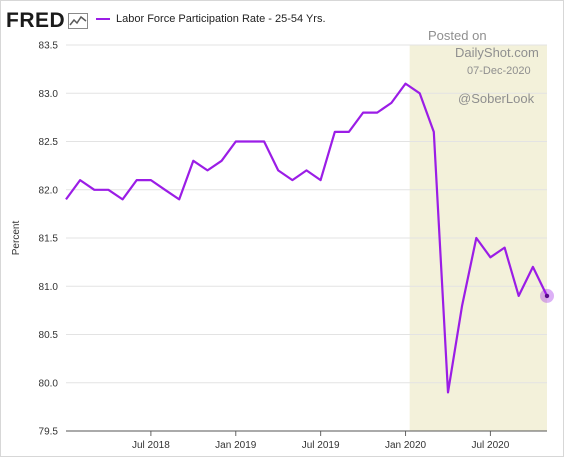 This screenshot has width=564, height=457. Describe the element at coordinates (49, 239) in the screenshot. I see `y-tick-label: 81.5` at that location.